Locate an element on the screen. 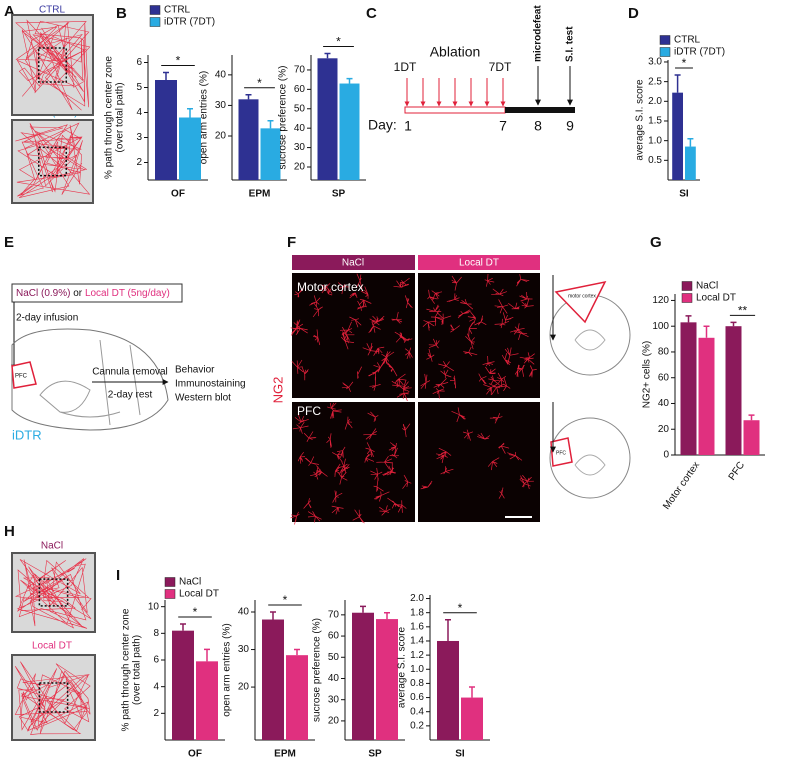 The height and width of the screenshot is (761, 800). y-tick-label: 2.0 is located at coordinates (655, 101).